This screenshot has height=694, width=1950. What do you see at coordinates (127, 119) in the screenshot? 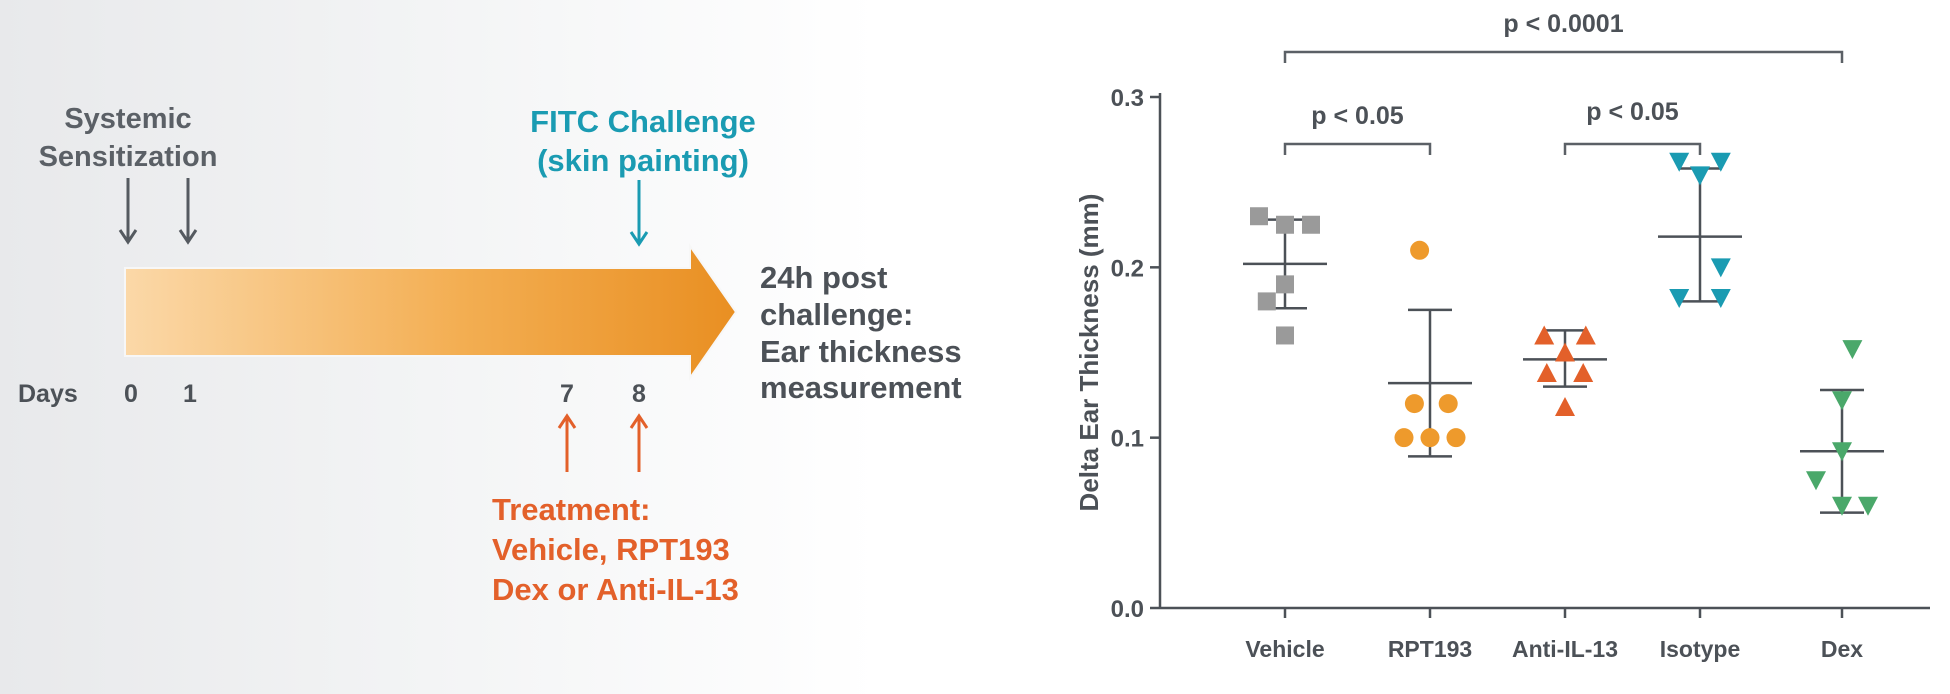
I see `sensitization-label: Systemic` at bounding box center [127, 119].